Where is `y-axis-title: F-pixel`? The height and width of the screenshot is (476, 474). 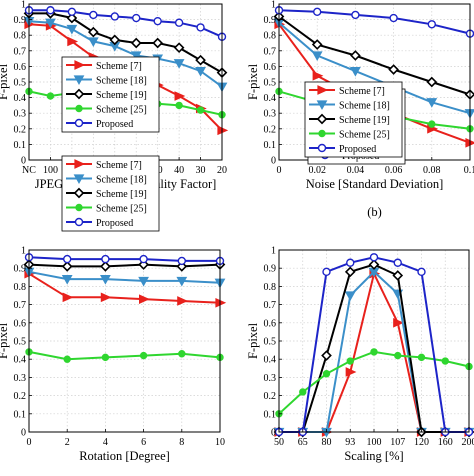
y-axis-title: F-pixel is located at coordinates (5, 340).